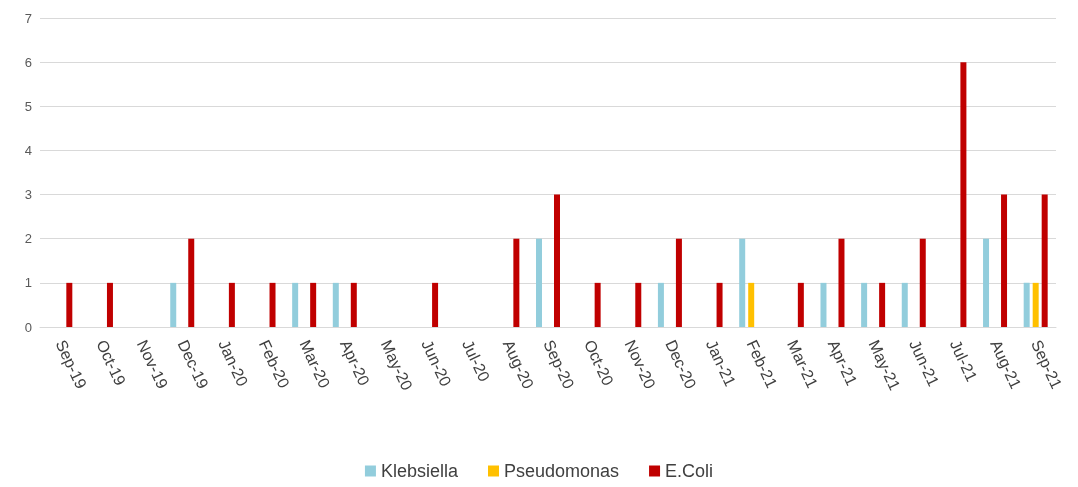  I want to click on y-tick-label: 3, so click(28, 195).